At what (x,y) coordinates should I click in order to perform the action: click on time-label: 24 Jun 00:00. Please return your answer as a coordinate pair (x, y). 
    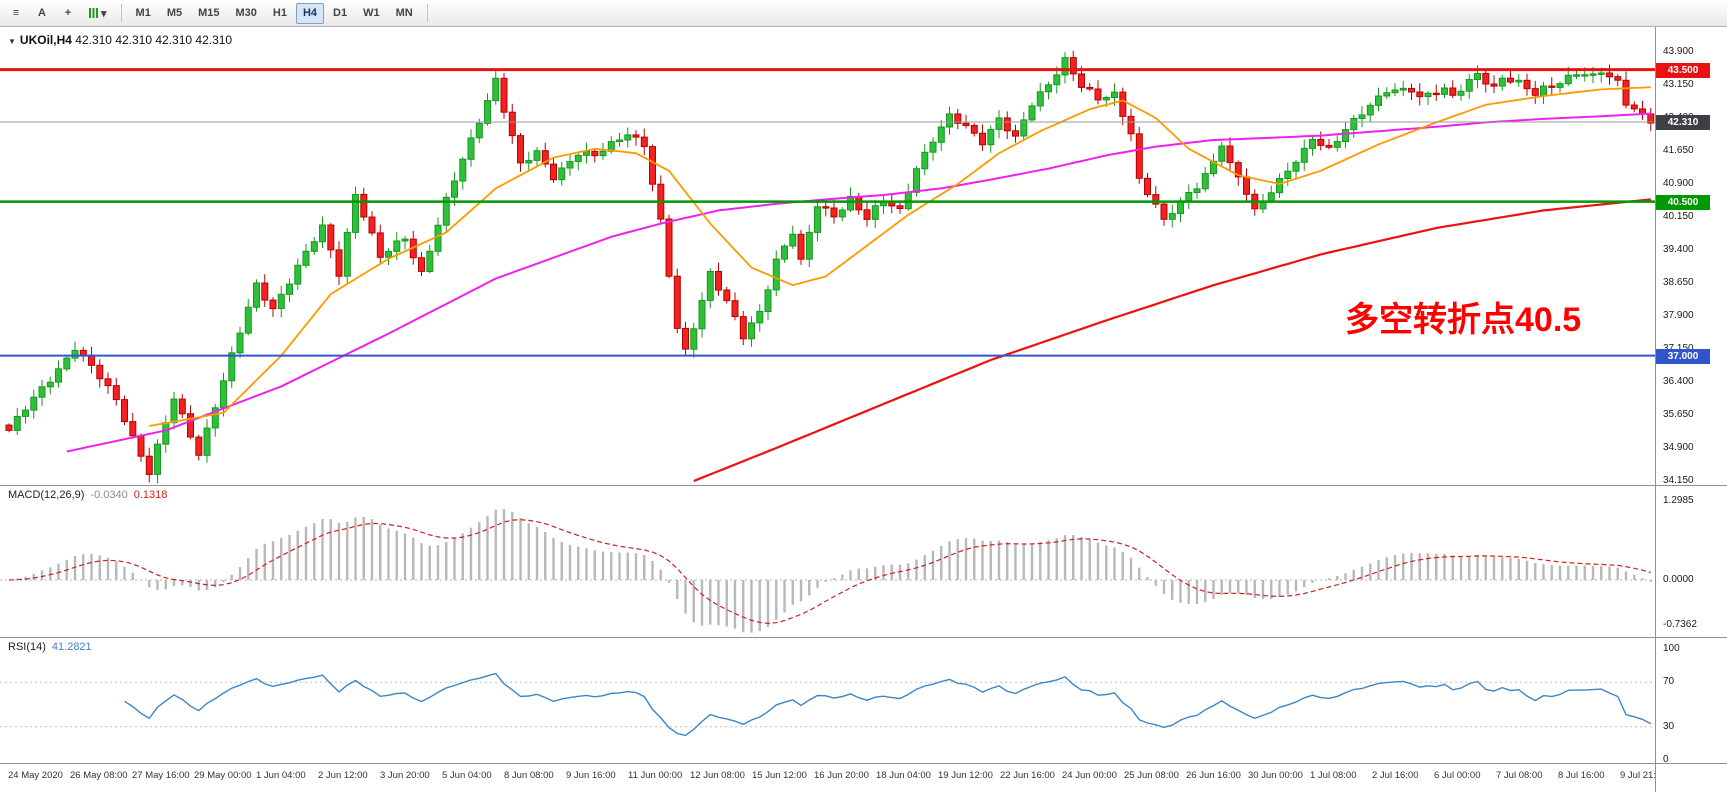
    Looking at the image, I should click on (1089, 775).